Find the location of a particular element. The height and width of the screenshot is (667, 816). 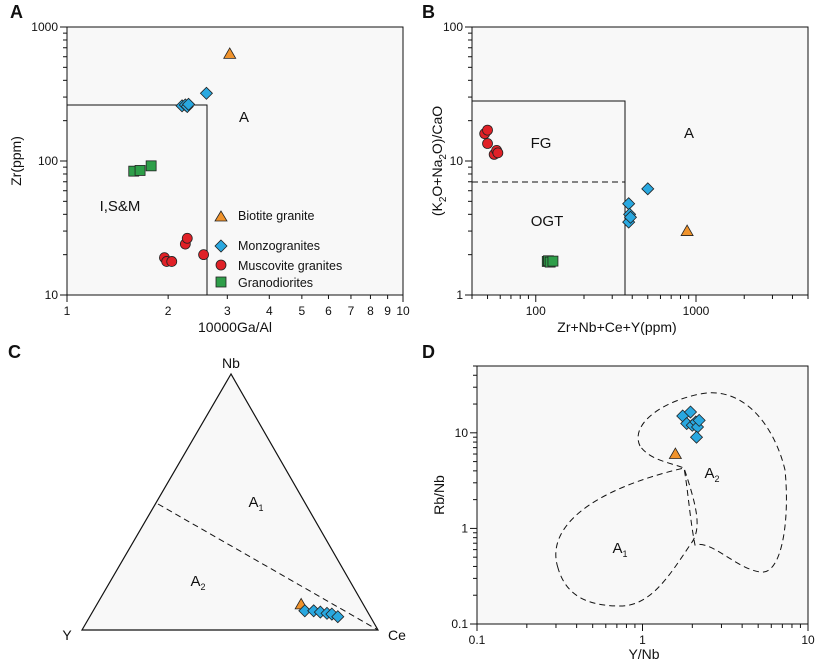

x-tick-label: 3 is located at coordinates (227, 311).